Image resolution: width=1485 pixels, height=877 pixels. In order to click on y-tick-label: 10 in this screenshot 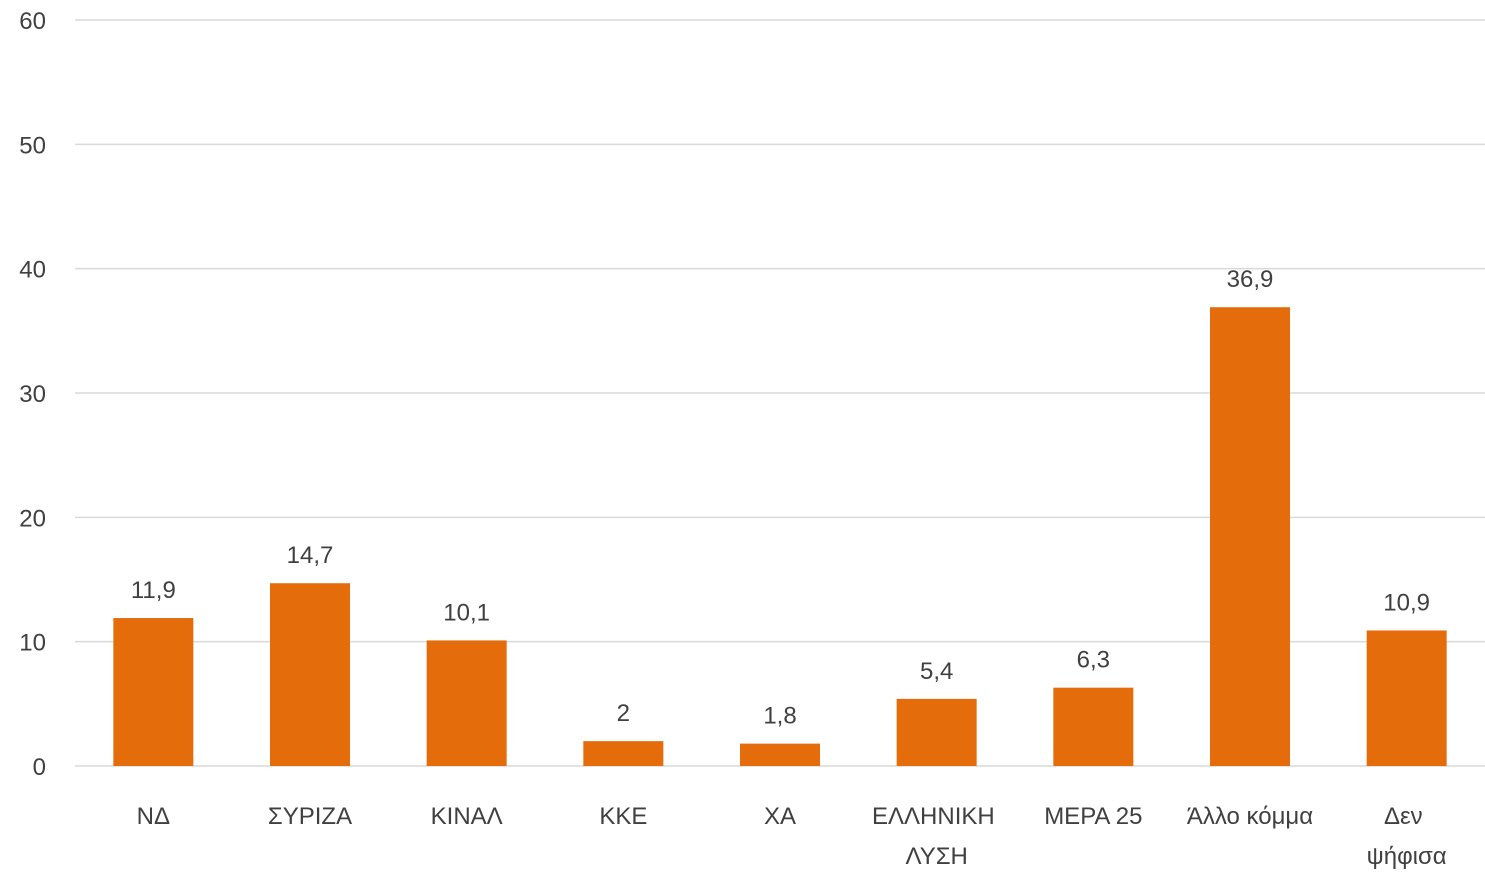, I will do `click(32, 643)`.